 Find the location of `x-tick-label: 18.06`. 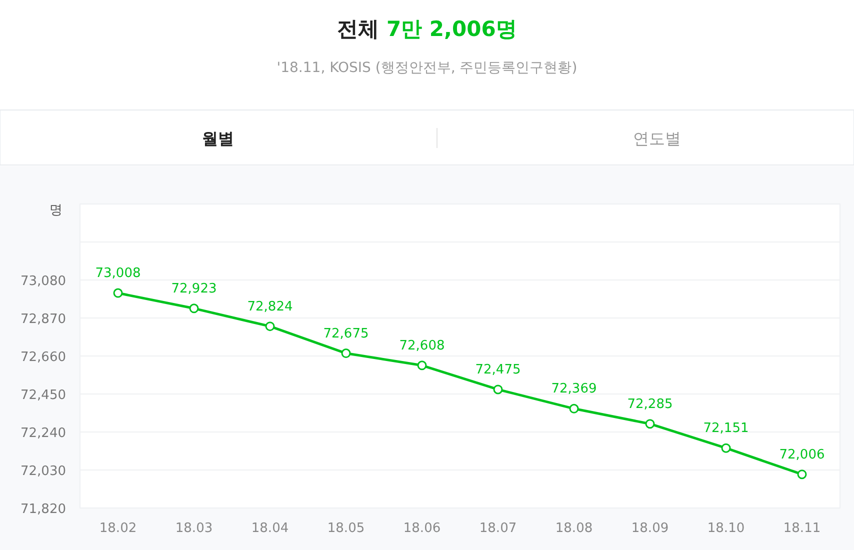

x-tick-label: 18.06 is located at coordinates (422, 528).